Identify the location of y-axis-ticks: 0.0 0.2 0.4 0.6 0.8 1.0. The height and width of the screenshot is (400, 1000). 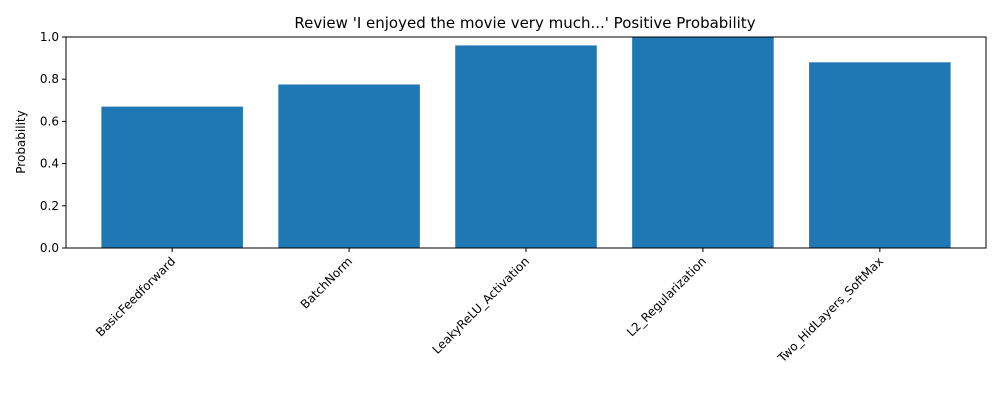
(53, 142).